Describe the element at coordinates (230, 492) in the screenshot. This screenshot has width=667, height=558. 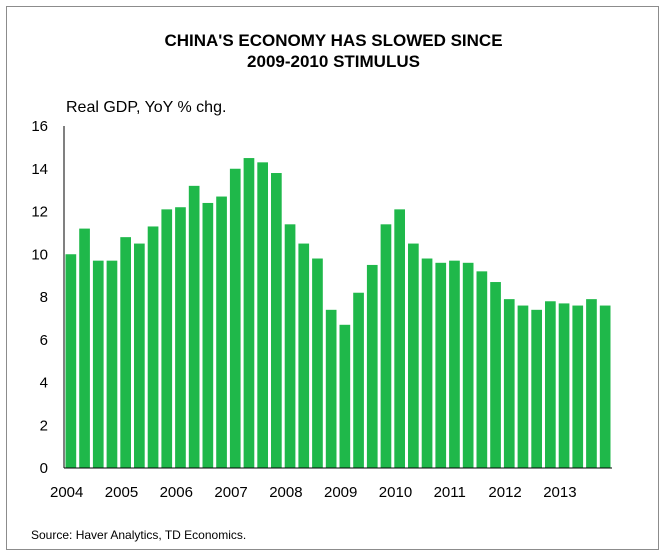
I see `x-tick-label-2007: 2007` at that location.